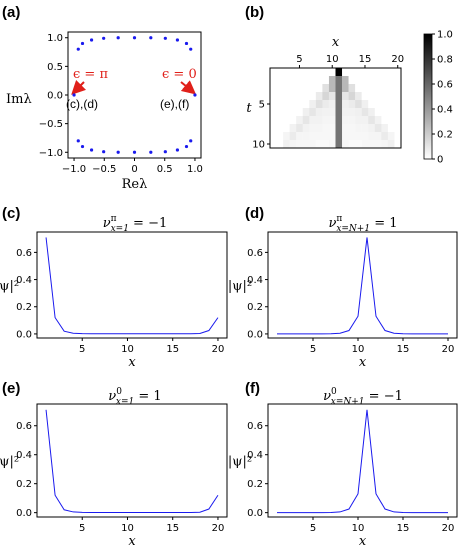  Describe the element at coordinates (252, 388) in the screenshot. I see `panel-label-f: (f)` at that location.